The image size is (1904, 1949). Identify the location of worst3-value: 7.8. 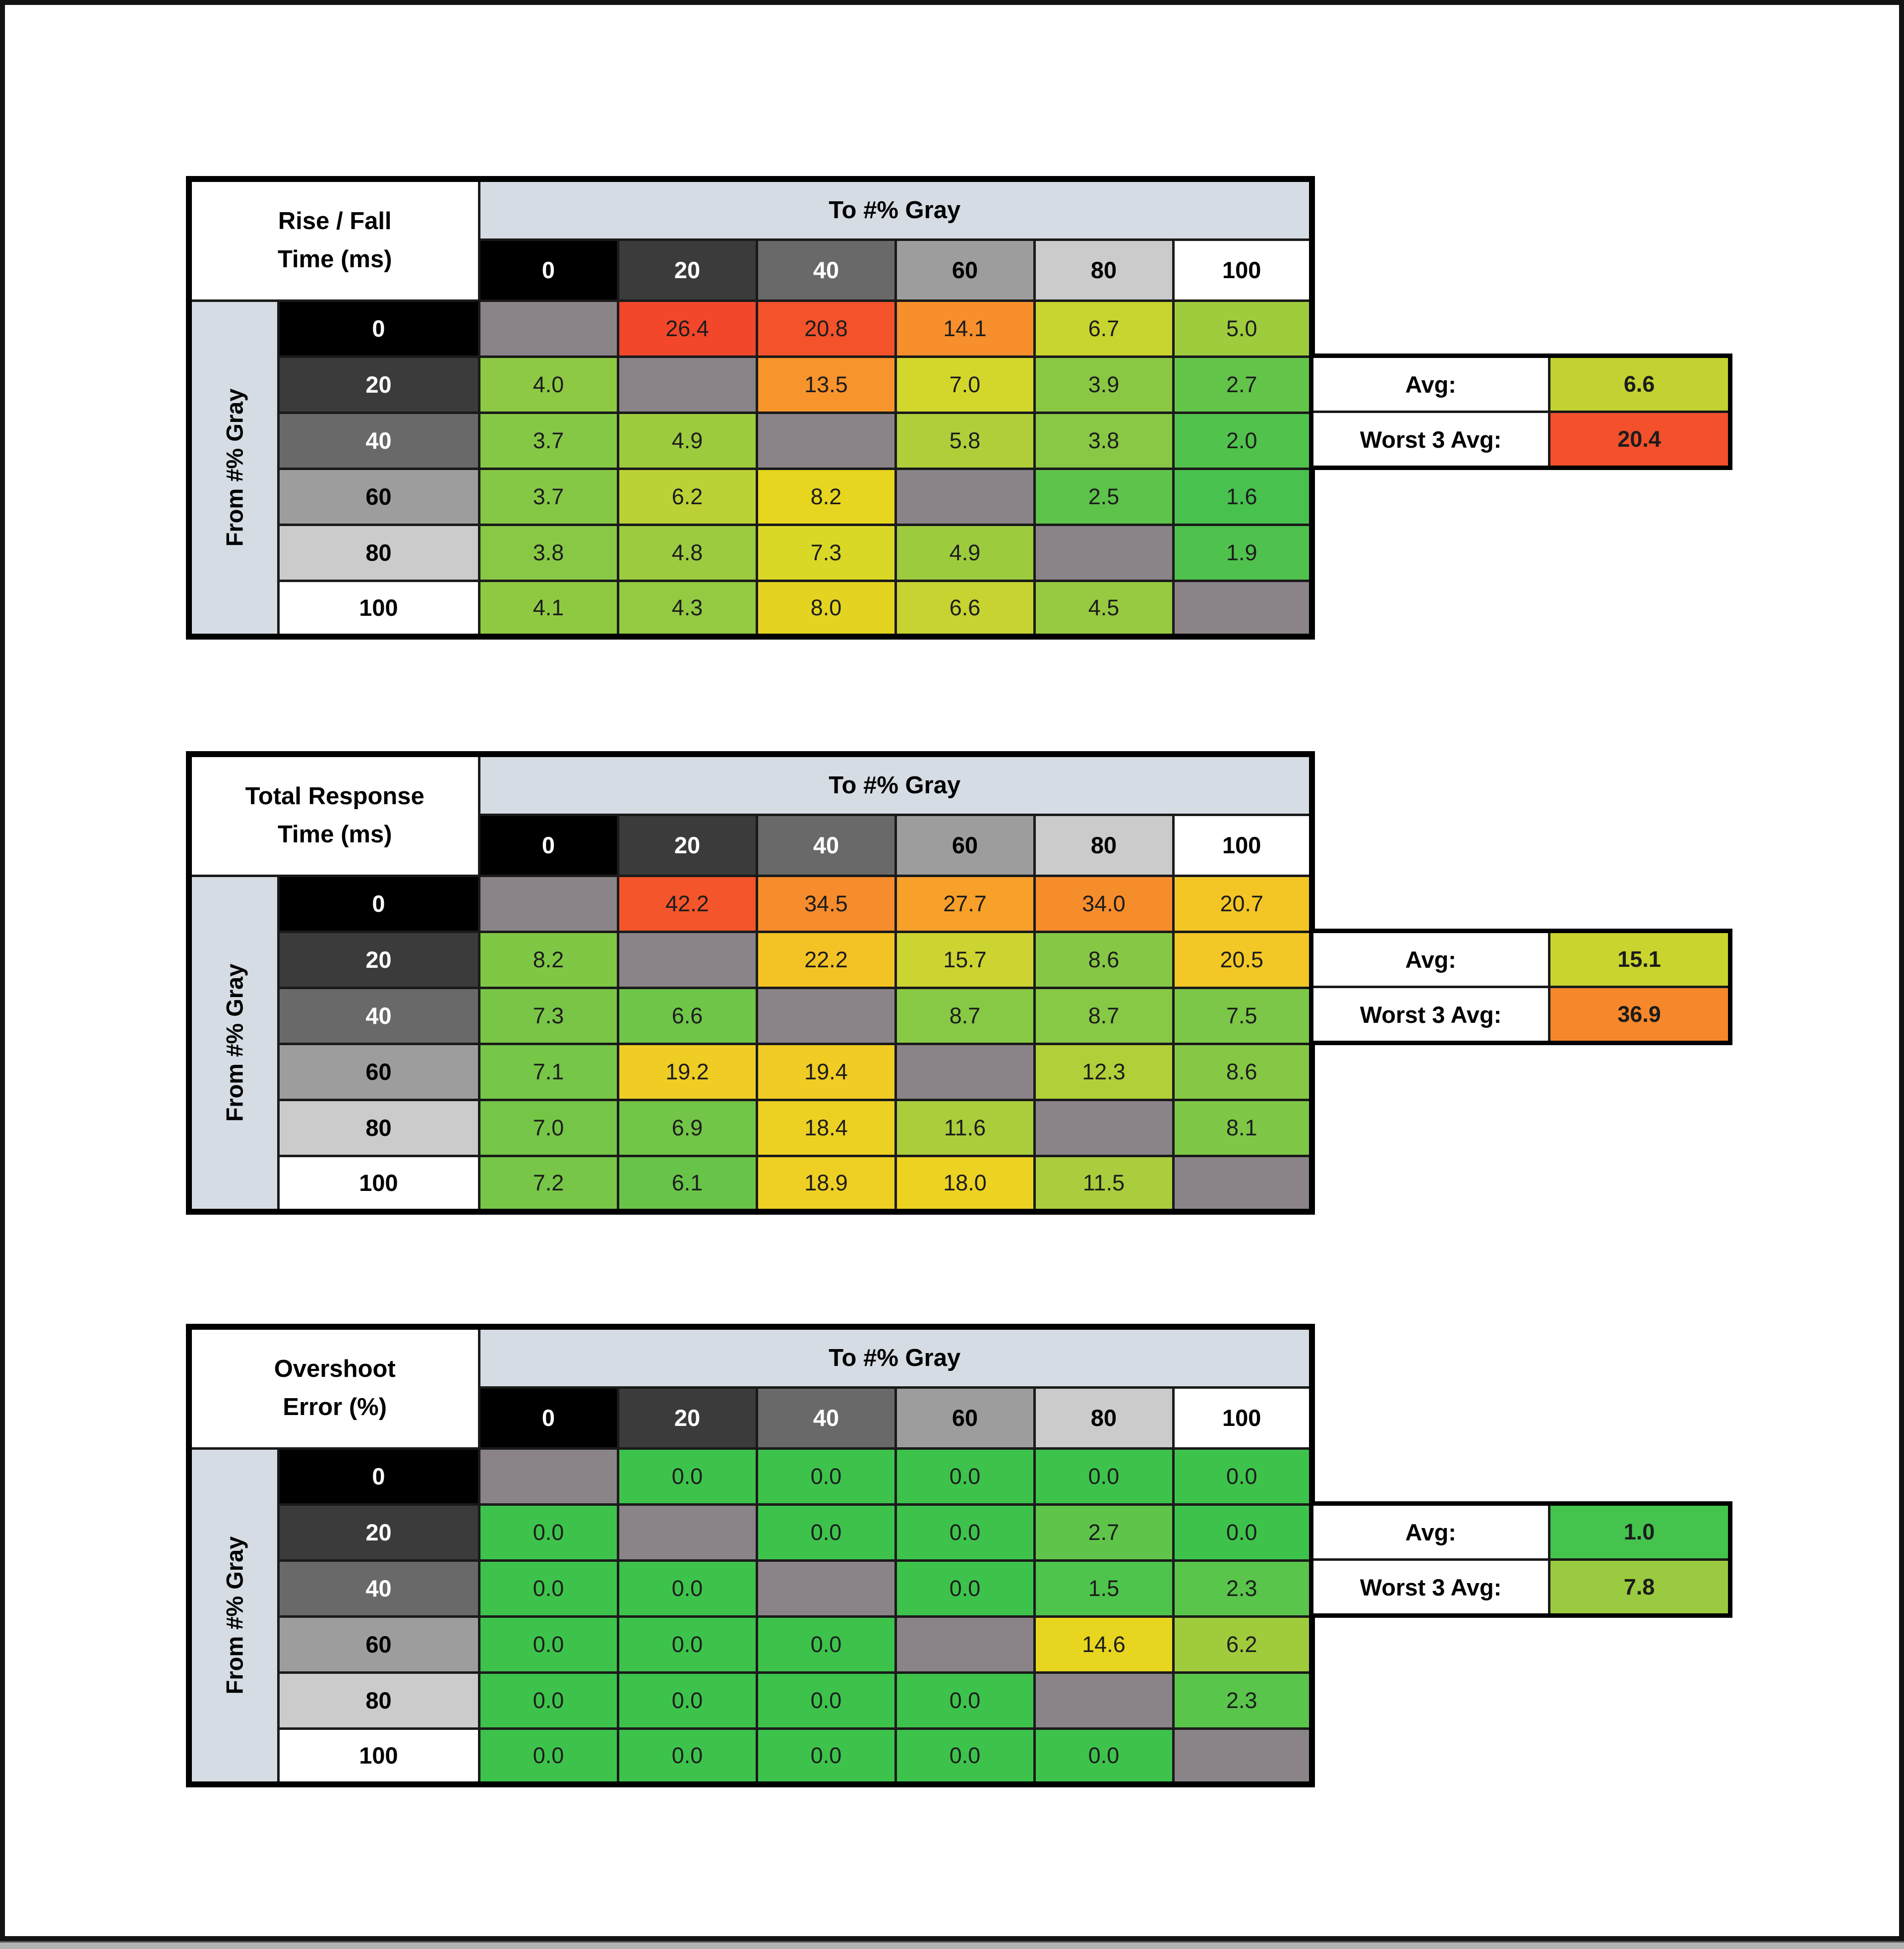
(1639, 1587).